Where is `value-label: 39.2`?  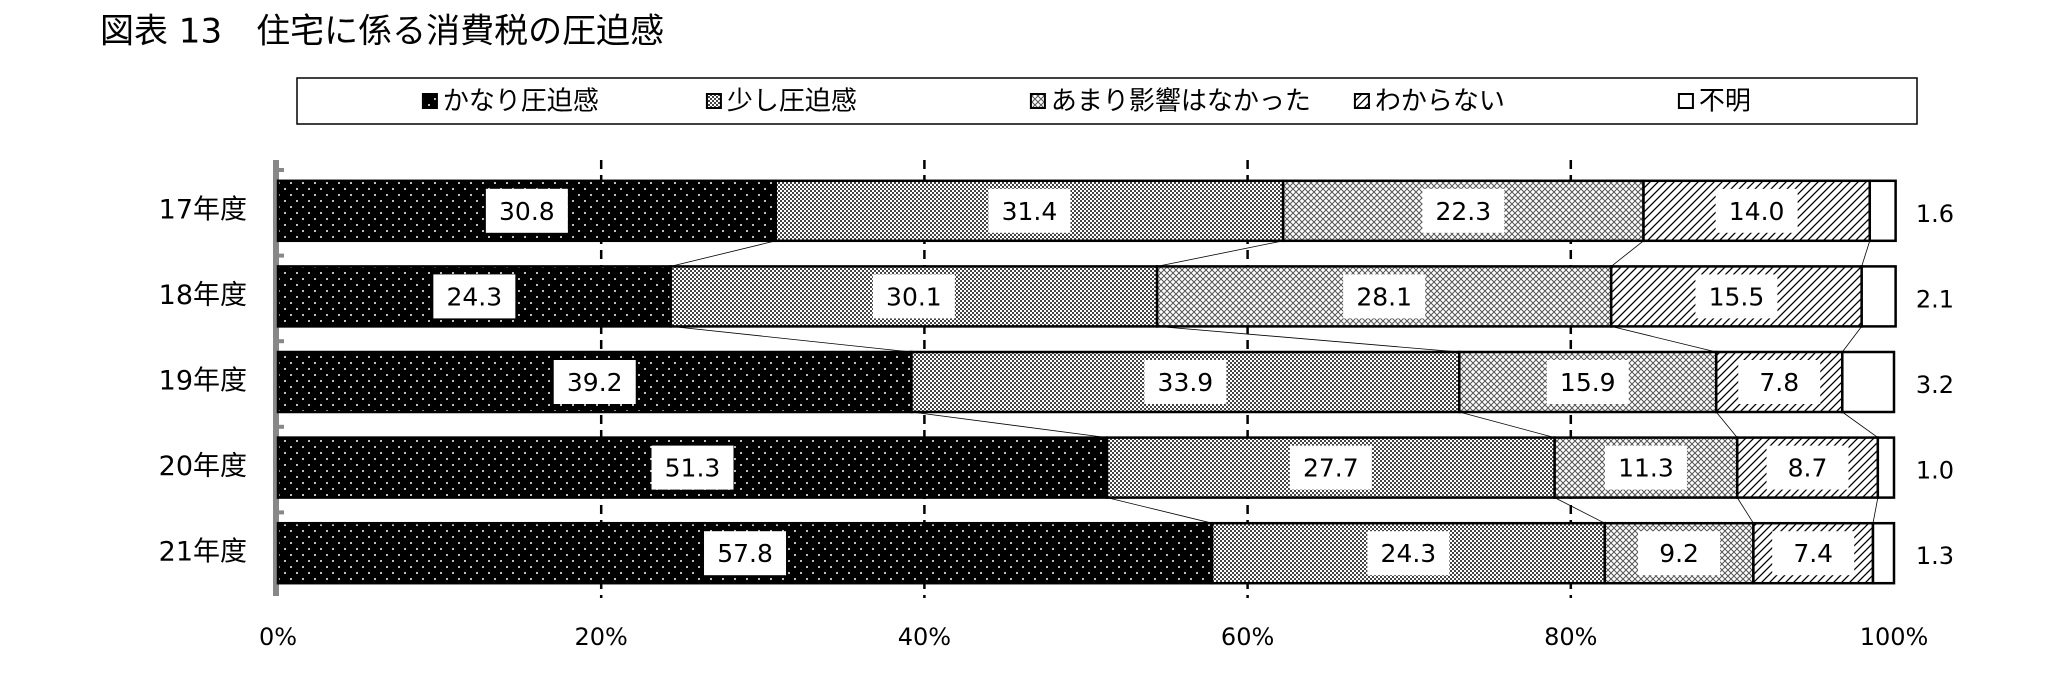
value-label: 39.2 is located at coordinates (595, 382).